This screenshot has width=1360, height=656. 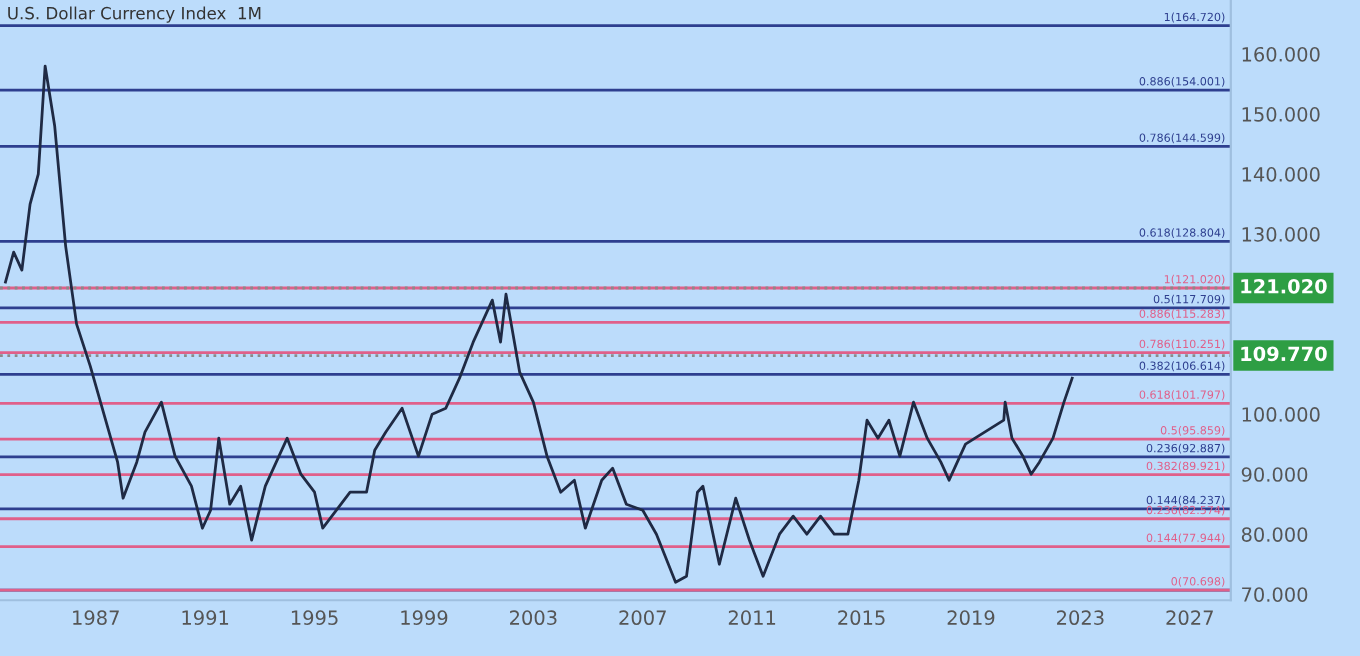 What do you see at coordinates (134, 14) in the screenshot?
I see `chart-title: U.S. Dollar Currency Index 1M` at bounding box center [134, 14].